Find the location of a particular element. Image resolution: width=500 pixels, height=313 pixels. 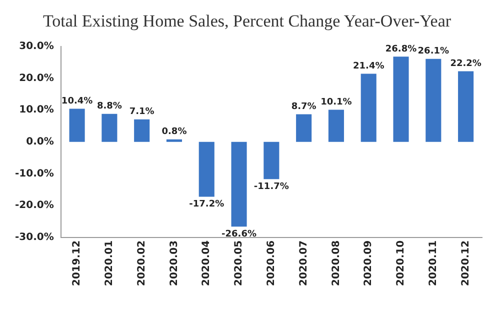

data-label: -26.6% is located at coordinates (239, 234).